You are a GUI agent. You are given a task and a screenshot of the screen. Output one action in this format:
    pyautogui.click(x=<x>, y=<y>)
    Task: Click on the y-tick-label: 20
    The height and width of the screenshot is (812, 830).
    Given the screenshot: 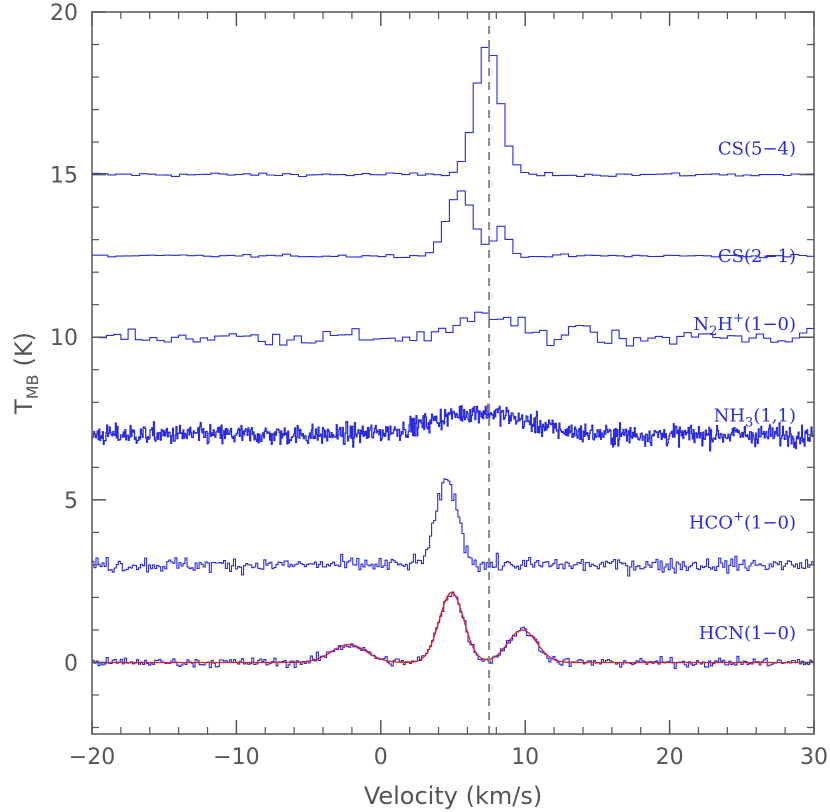 What is the action you would take?
    pyautogui.click(x=64, y=13)
    